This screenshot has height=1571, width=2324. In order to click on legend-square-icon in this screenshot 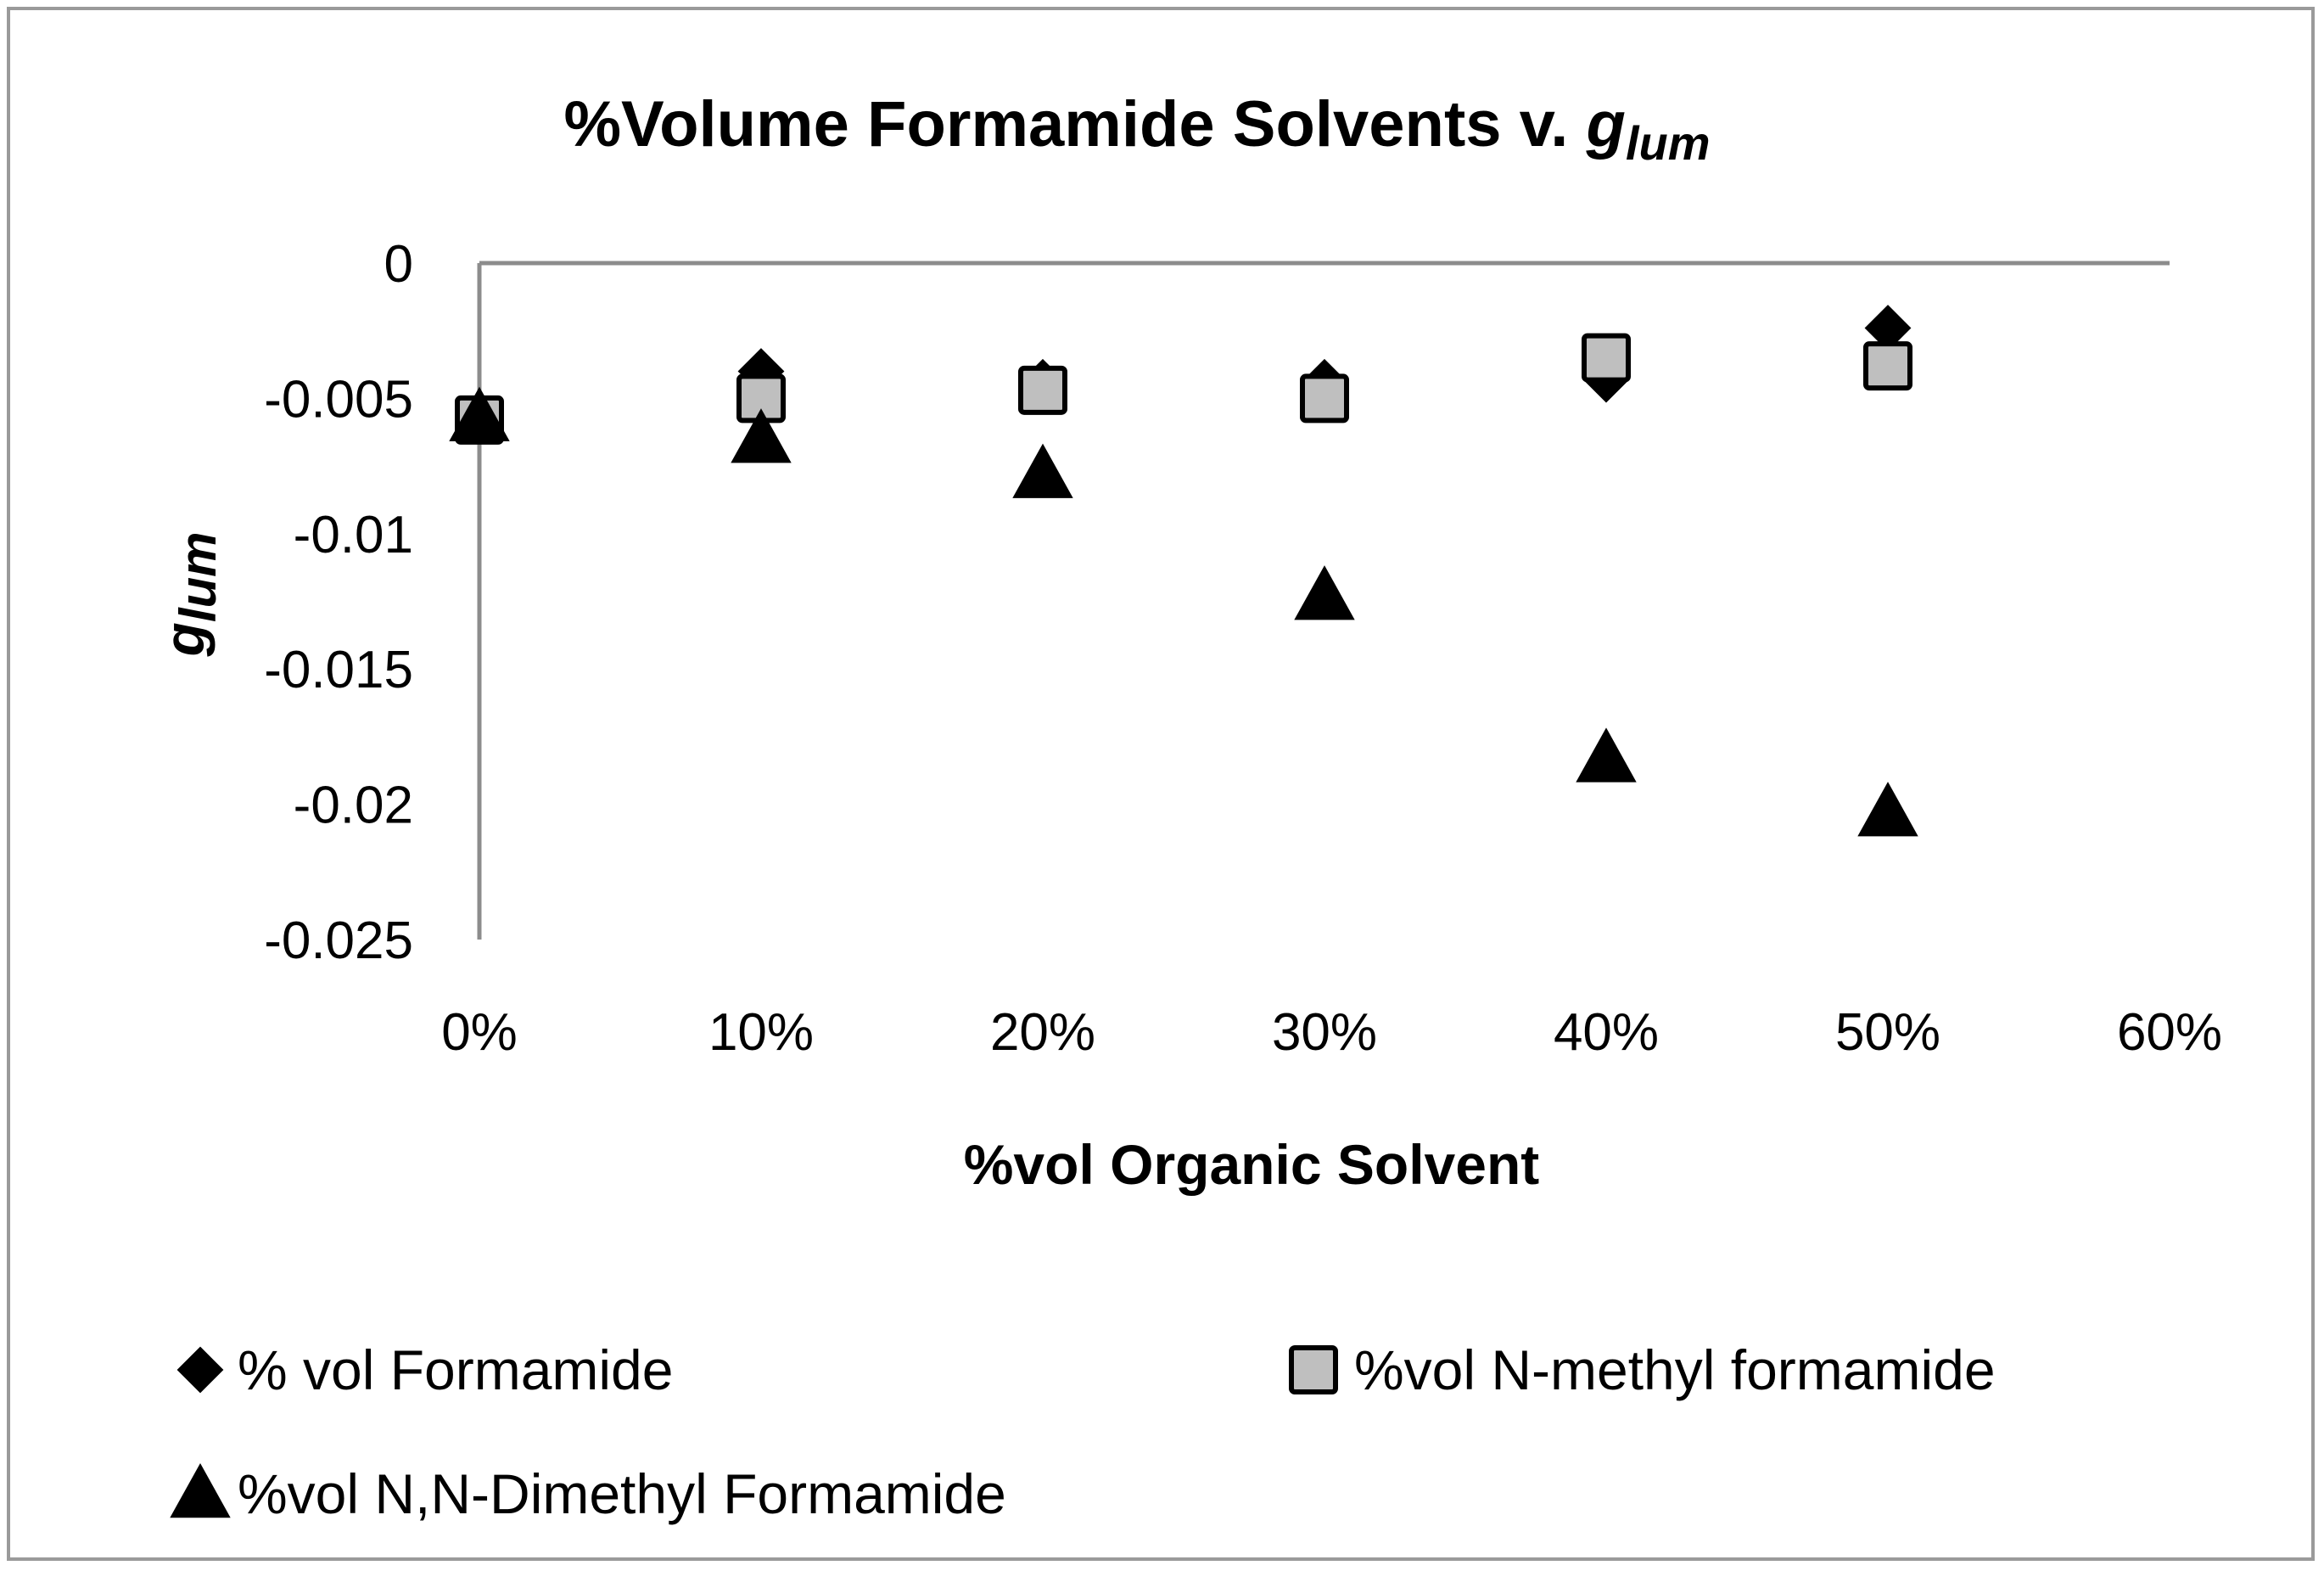, I will do `click(1314, 1369)`.